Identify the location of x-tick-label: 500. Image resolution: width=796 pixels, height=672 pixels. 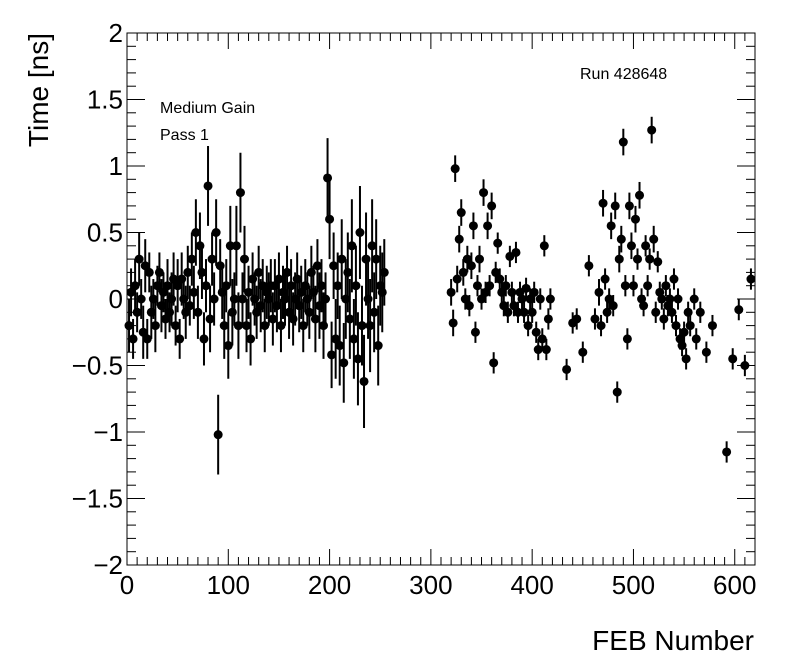
(633, 585).